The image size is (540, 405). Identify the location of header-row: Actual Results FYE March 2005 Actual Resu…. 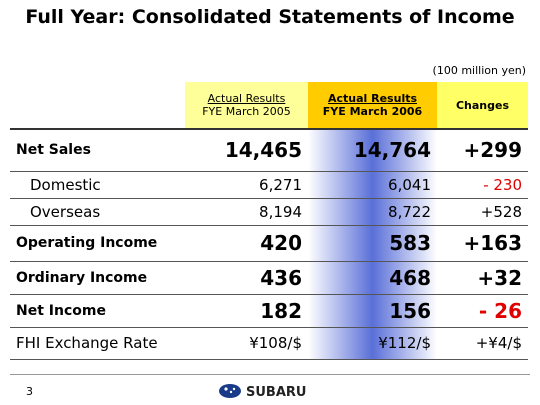
(269, 106).